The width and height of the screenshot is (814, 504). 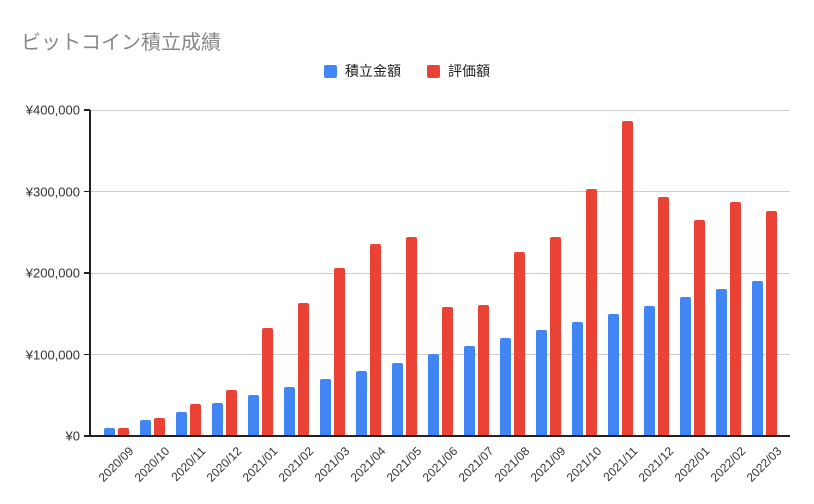 I want to click on bar-hyoukagaku-2021/06, so click(x=447, y=371).